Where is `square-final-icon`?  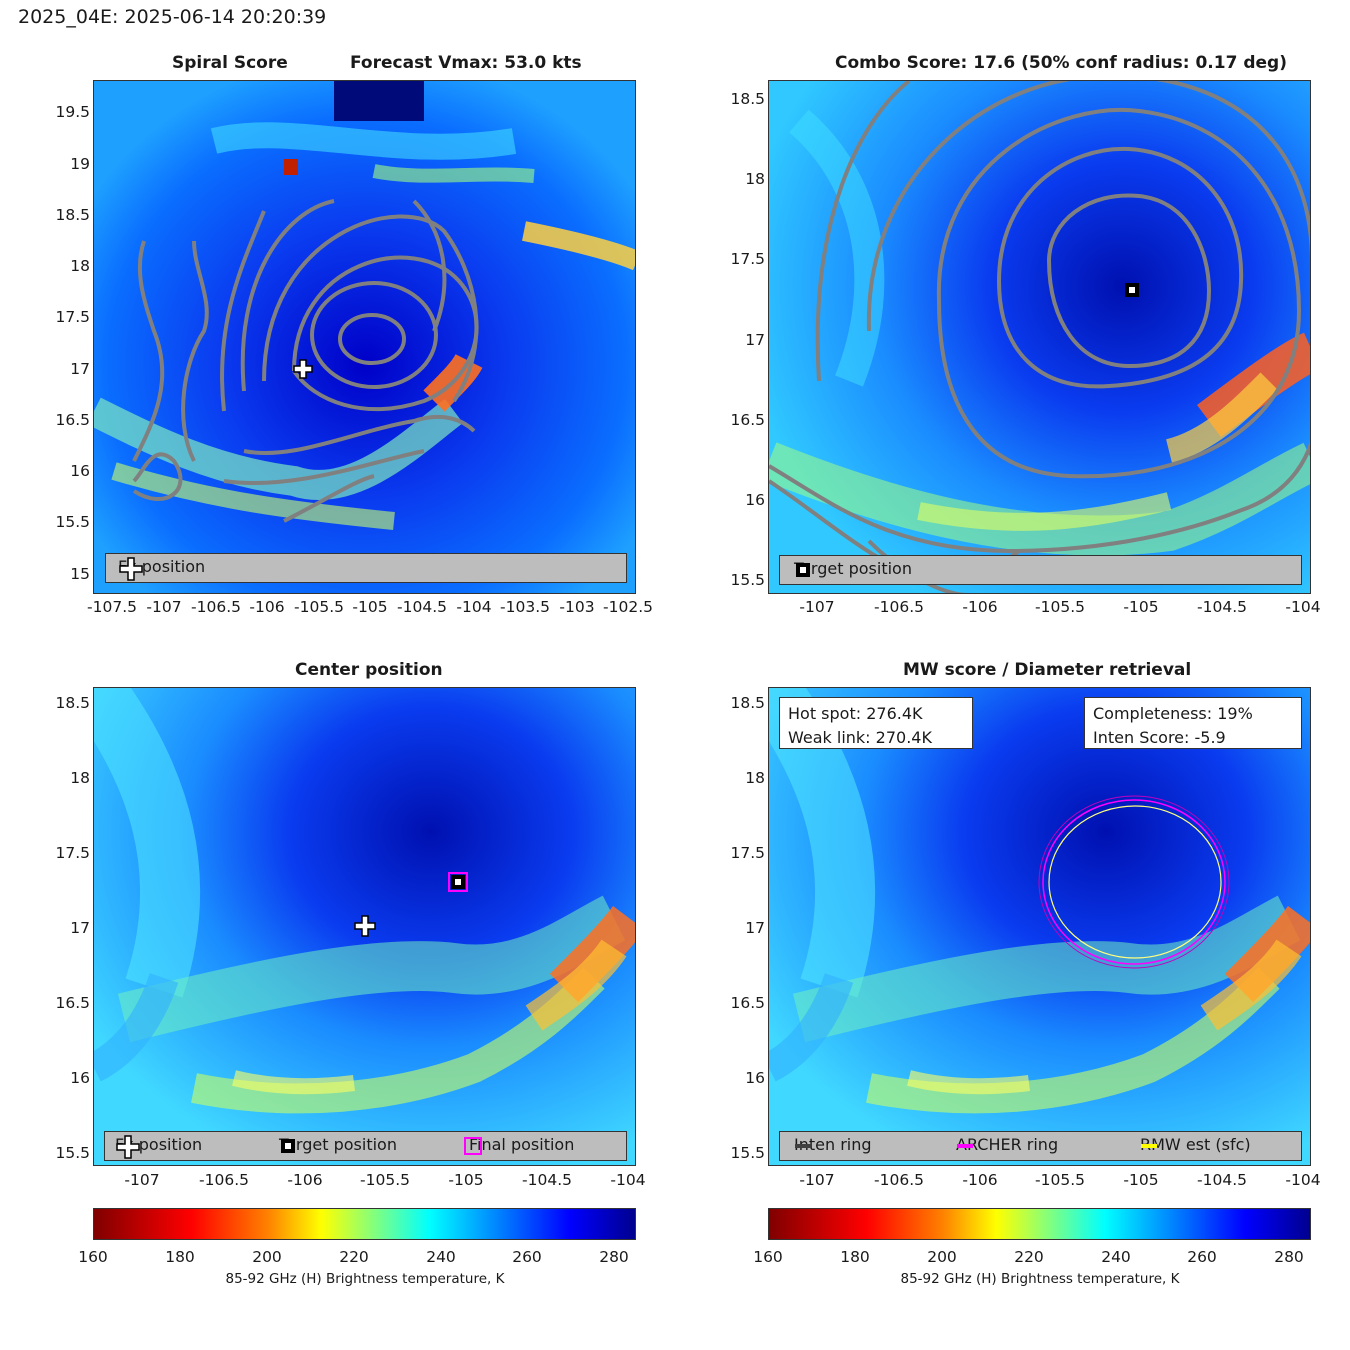
square-final-icon is located at coordinates (473, 1146).